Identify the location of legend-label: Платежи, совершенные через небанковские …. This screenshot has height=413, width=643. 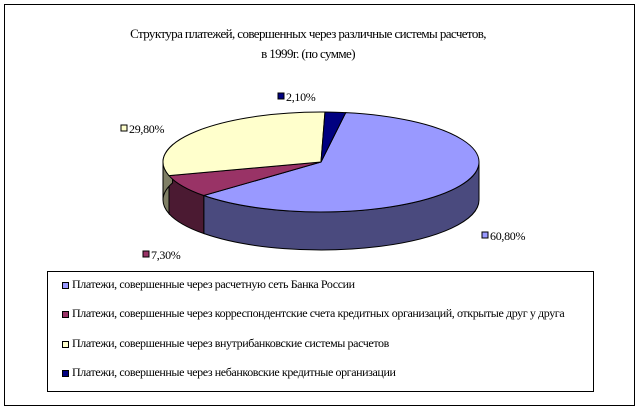
(234, 372).